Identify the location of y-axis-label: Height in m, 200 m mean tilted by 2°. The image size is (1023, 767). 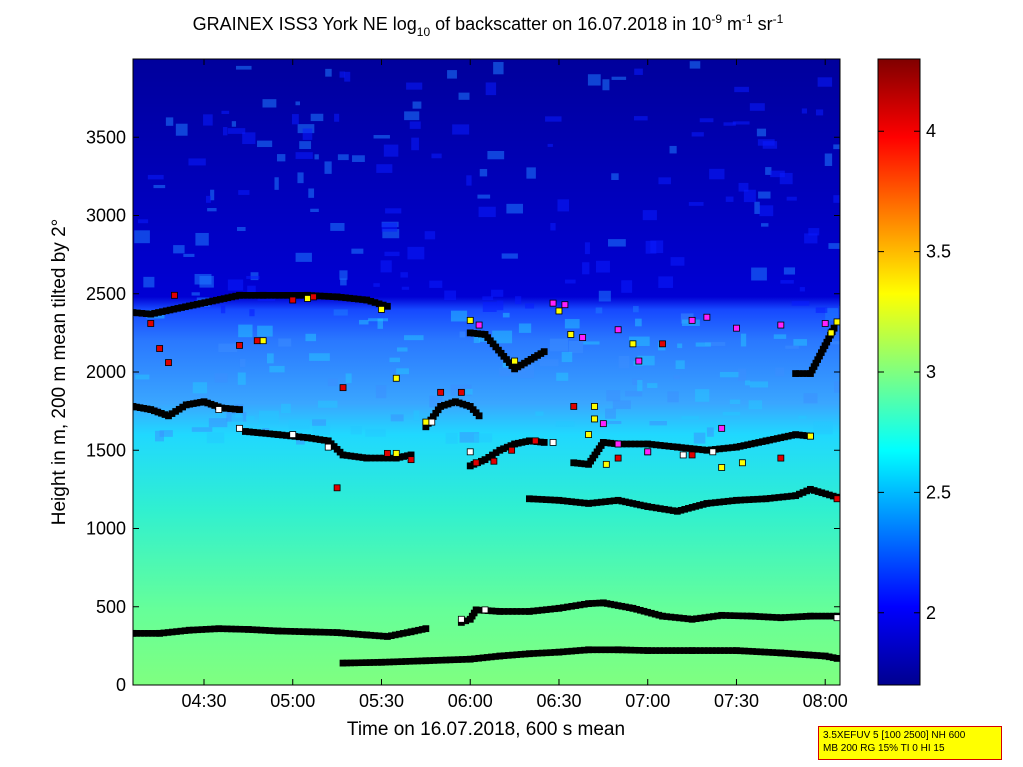
(59, 372).